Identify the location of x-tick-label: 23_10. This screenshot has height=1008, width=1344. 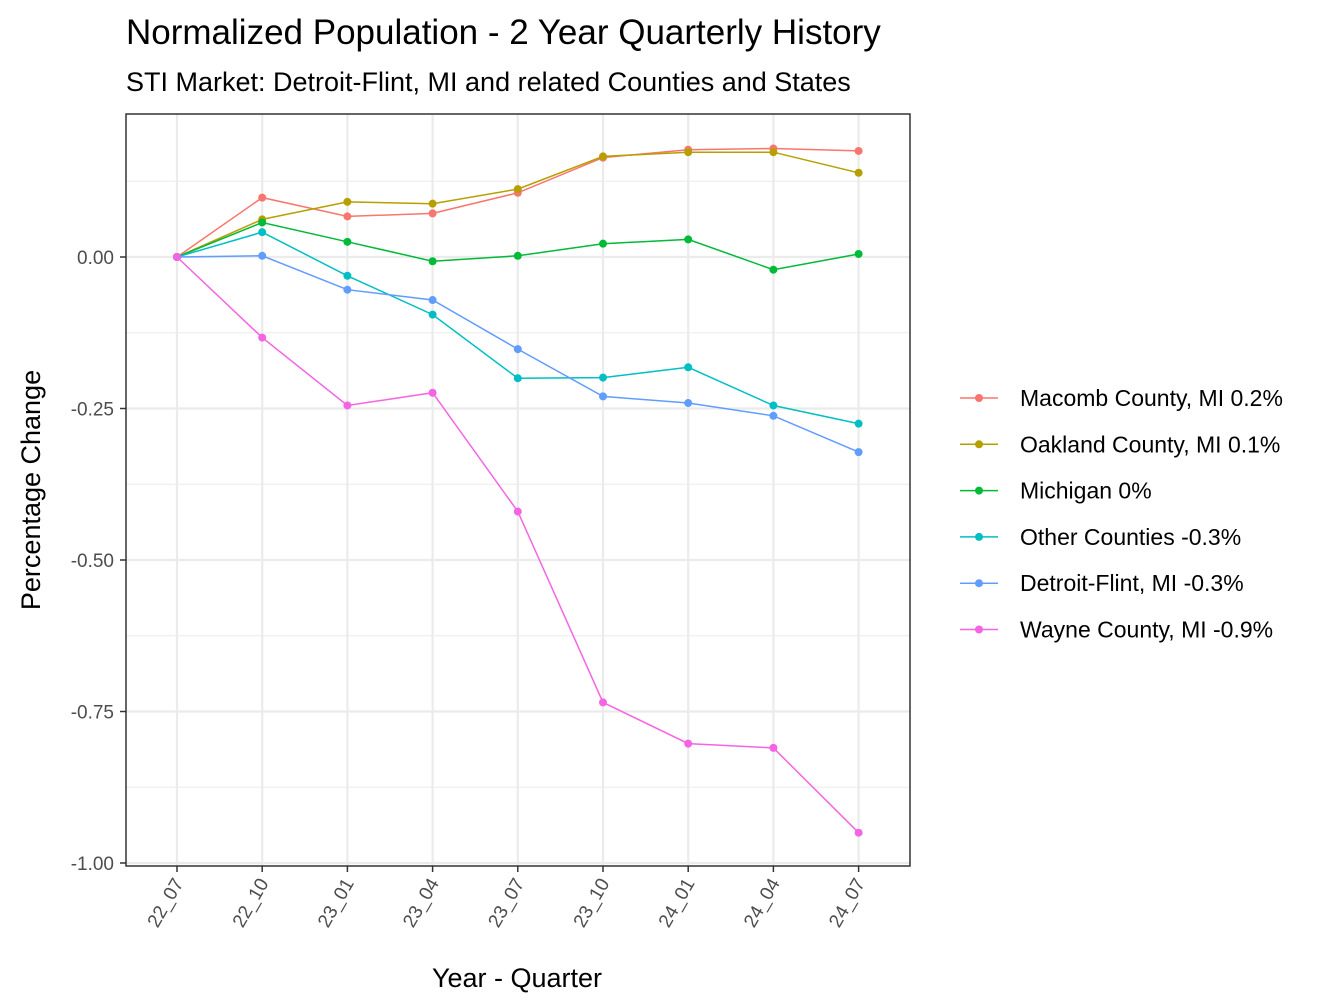
(592, 903).